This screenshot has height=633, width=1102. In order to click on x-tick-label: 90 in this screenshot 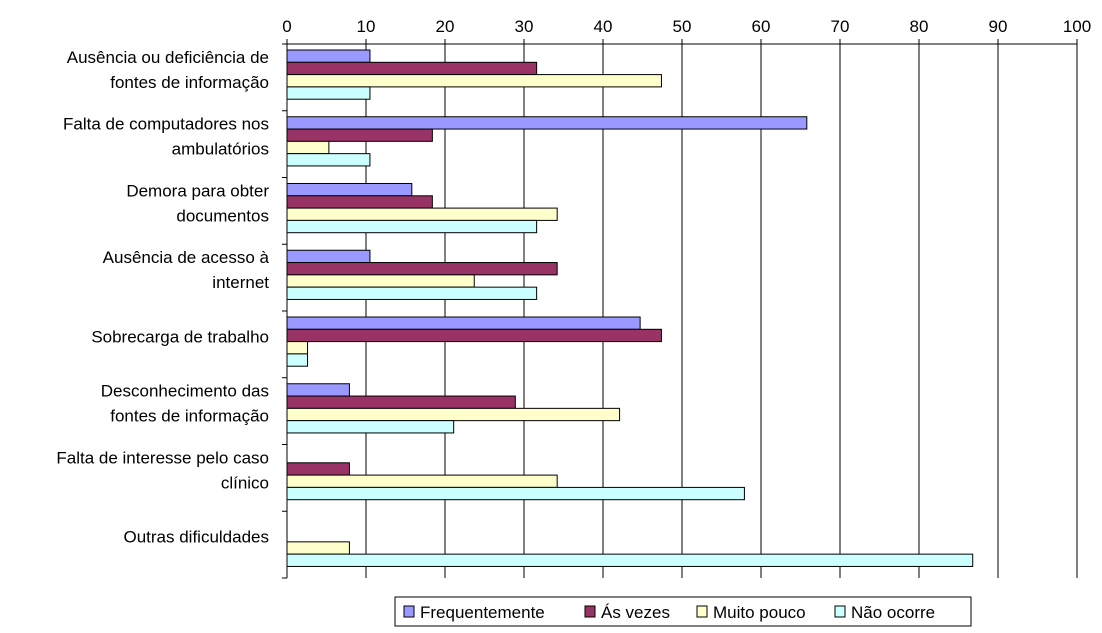, I will do `click(998, 26)`.